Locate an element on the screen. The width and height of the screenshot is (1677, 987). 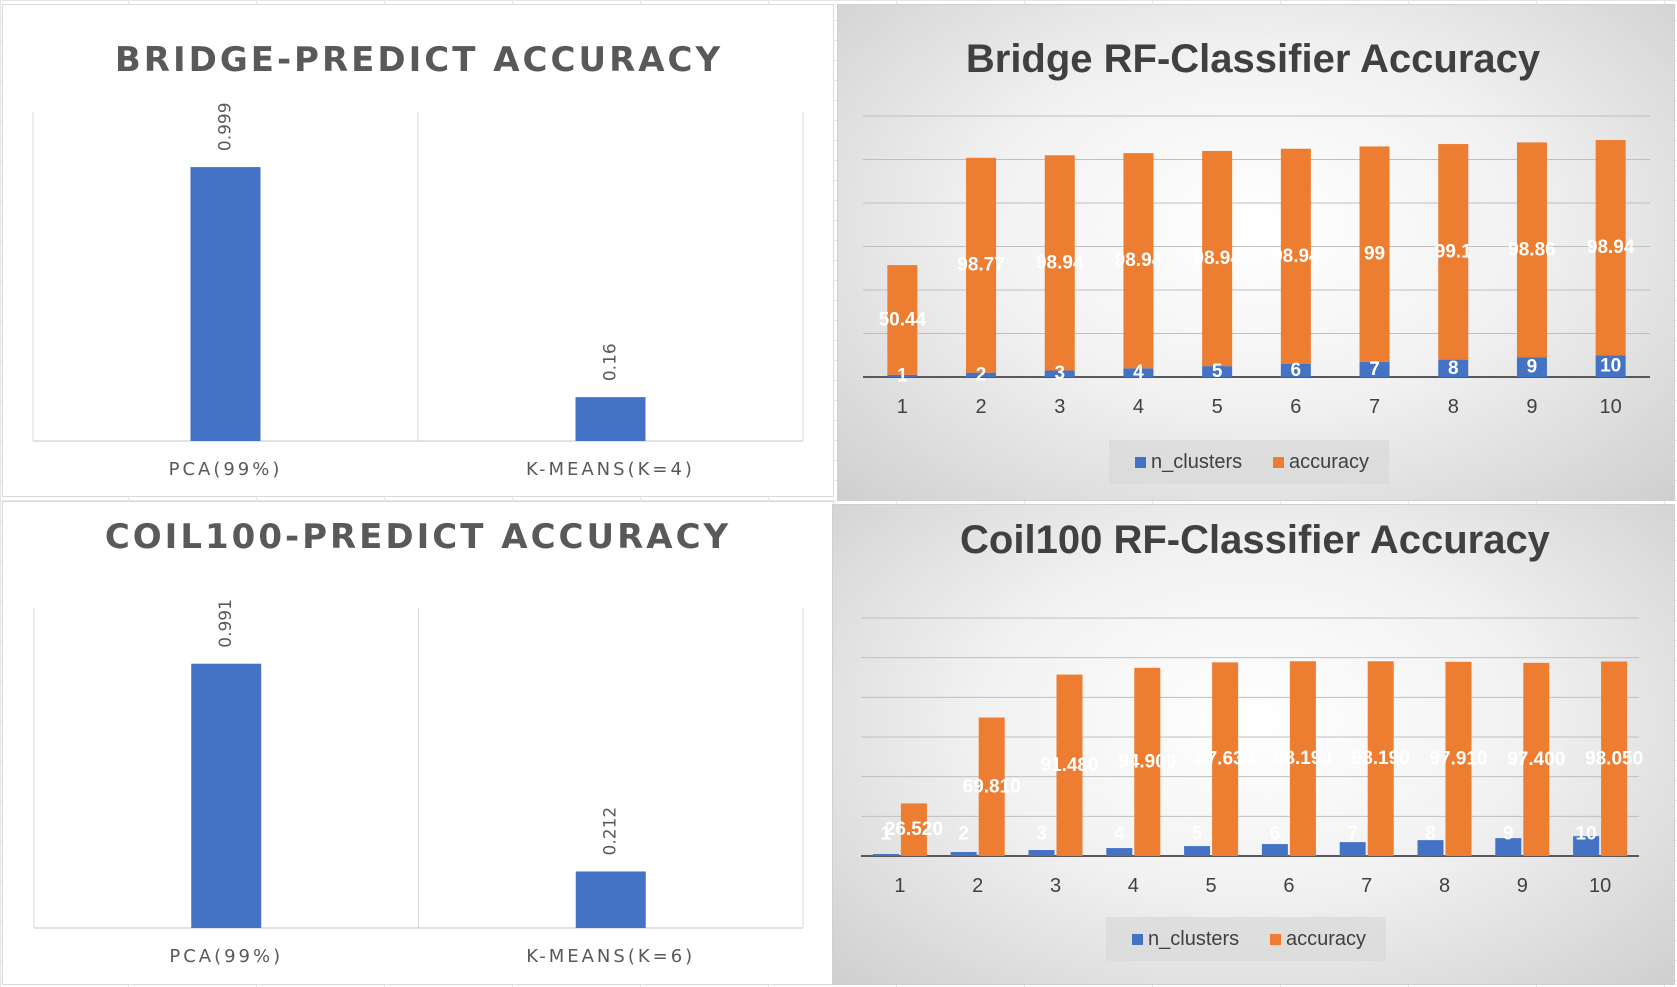
n-clusters-data-label: 10 is located at coordinates (1610, 366).